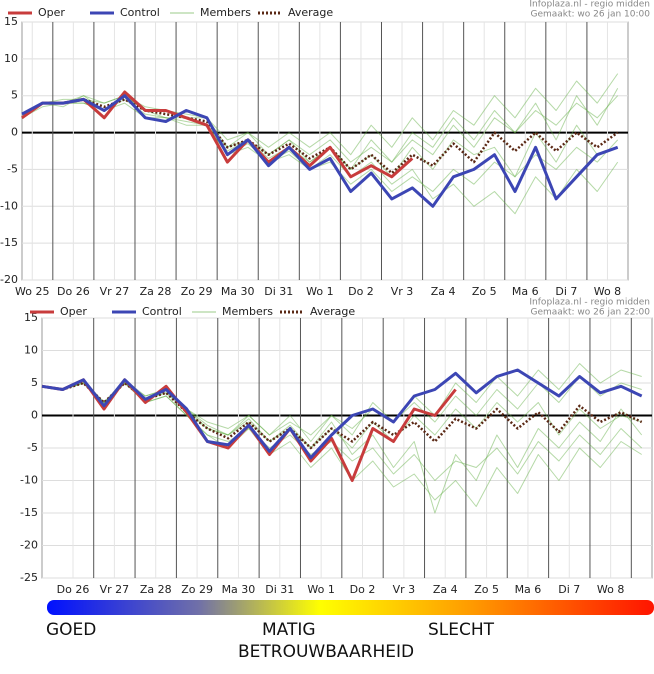 This screenshot has width=654, height=674. Describe the element at coordinates (289, 630) in the screenshot. I see `reliability-label: MATIG` at that location.